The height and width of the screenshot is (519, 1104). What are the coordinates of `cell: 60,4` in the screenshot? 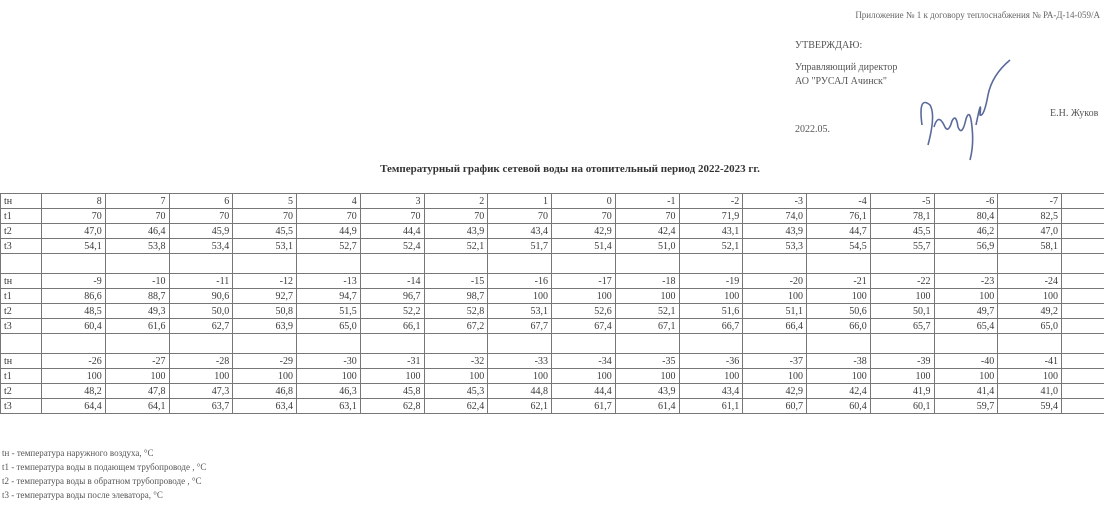 It's located at (73, 326).